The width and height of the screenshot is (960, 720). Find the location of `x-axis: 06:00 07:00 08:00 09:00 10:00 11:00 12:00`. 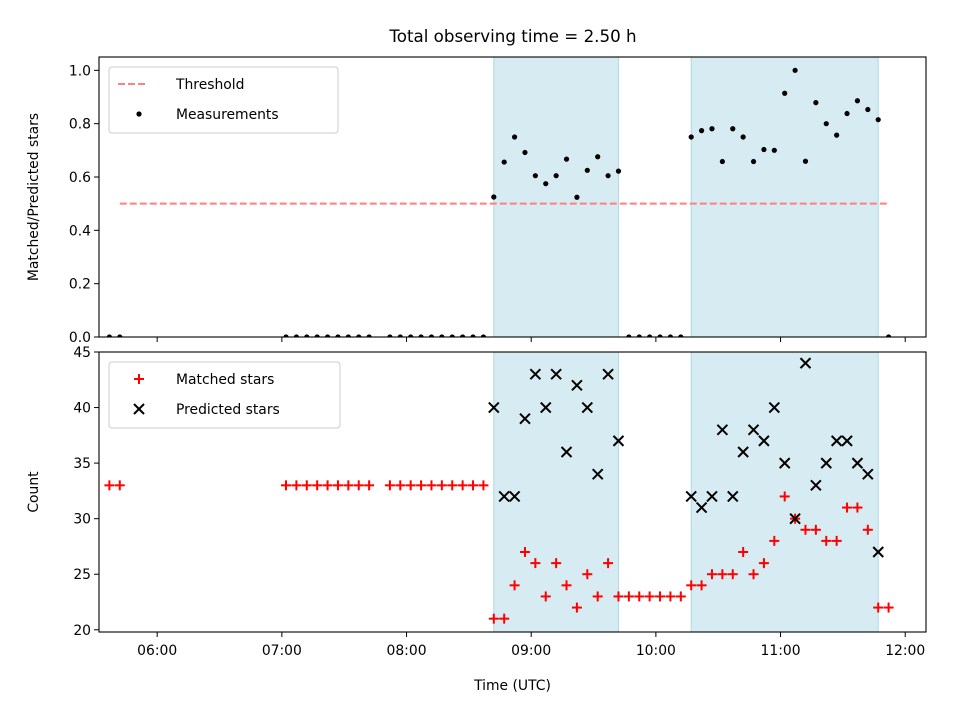

x-axis: 06:00 07:00 08:00 09:00 10:00 11:00 12:00 is located at coordinates (531, 645).